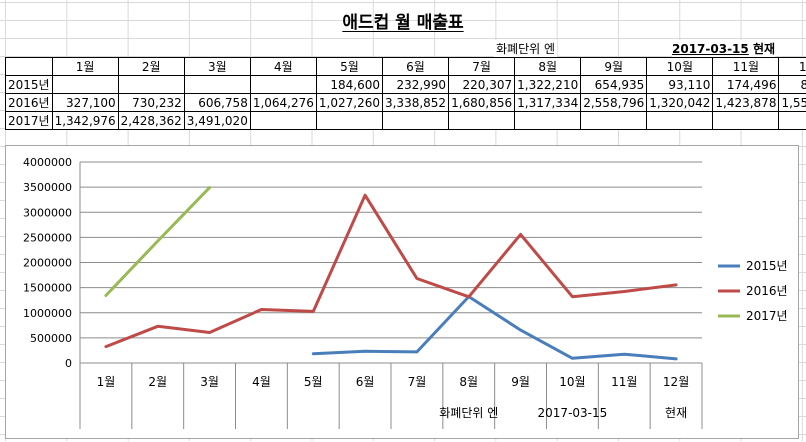  Describe the element at coordinates (680, 103) in the screenshot. I see `table-cell: 1,320,042` at that location.